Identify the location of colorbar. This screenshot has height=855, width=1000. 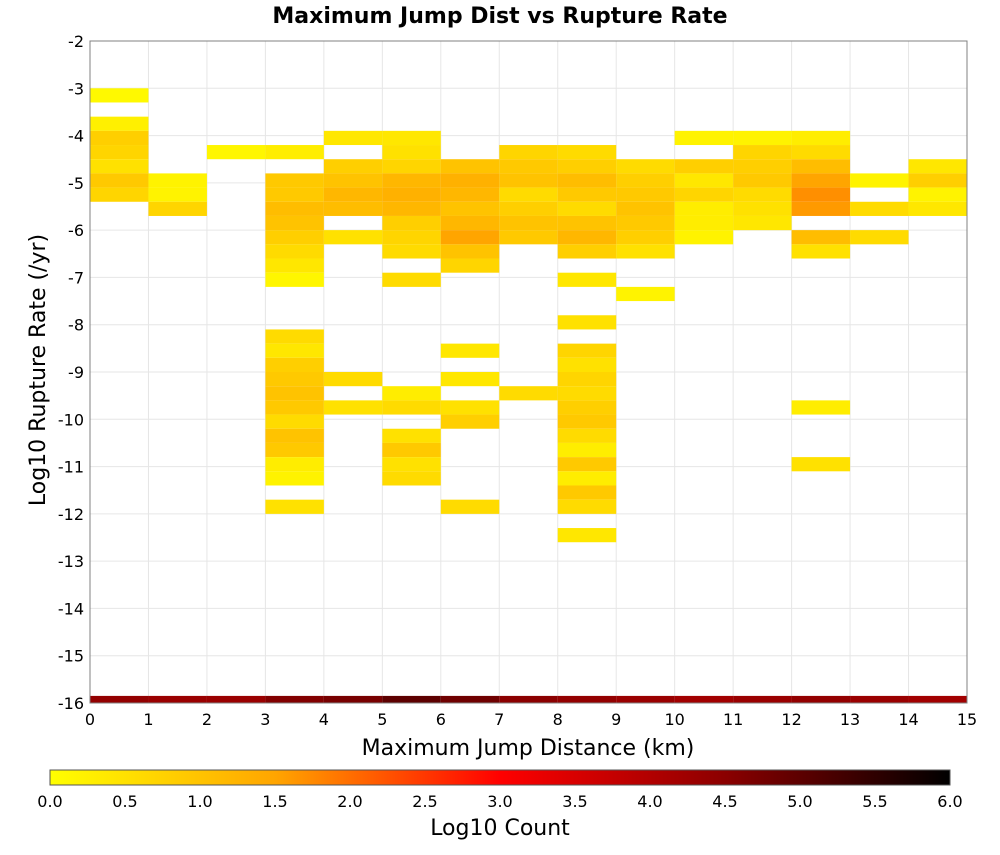
(500, 777).